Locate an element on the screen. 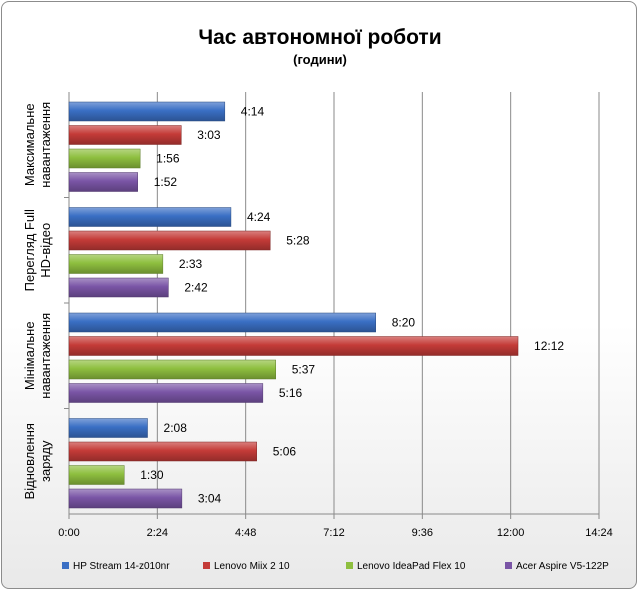 The image size is (640, 592). legend-label: Lenovo IdeaPad Flex 10 is located at coordinates (411, 566).